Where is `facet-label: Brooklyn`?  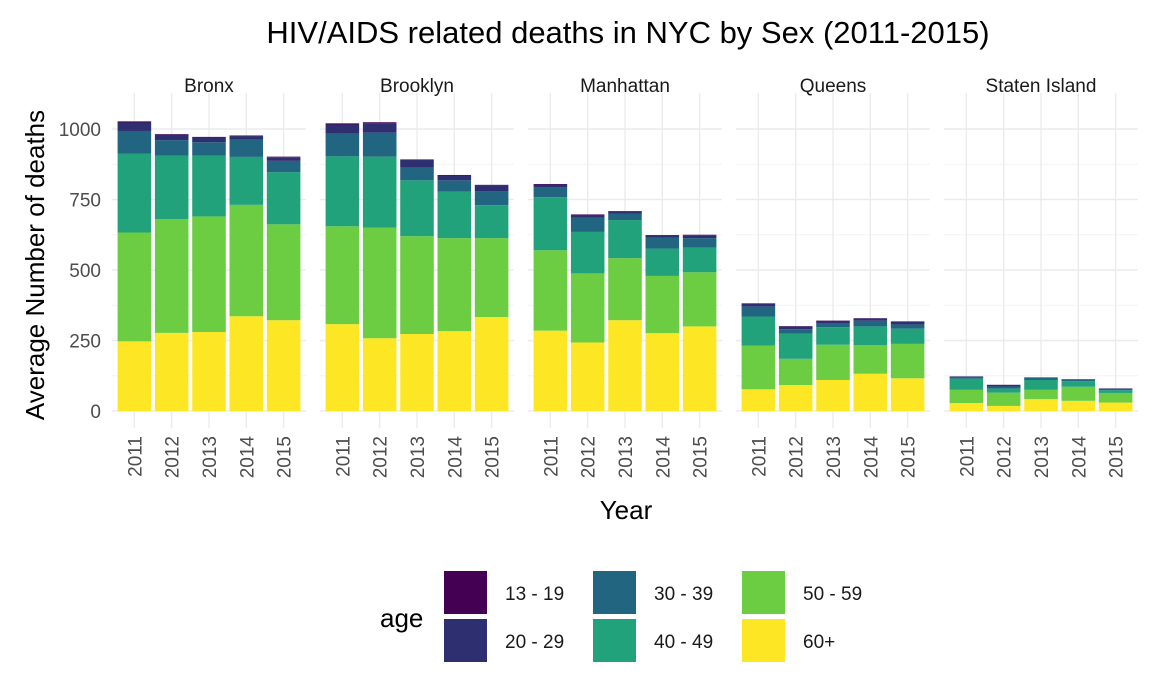
facet-label: Brooklyn is located at coordinates (417, 86).